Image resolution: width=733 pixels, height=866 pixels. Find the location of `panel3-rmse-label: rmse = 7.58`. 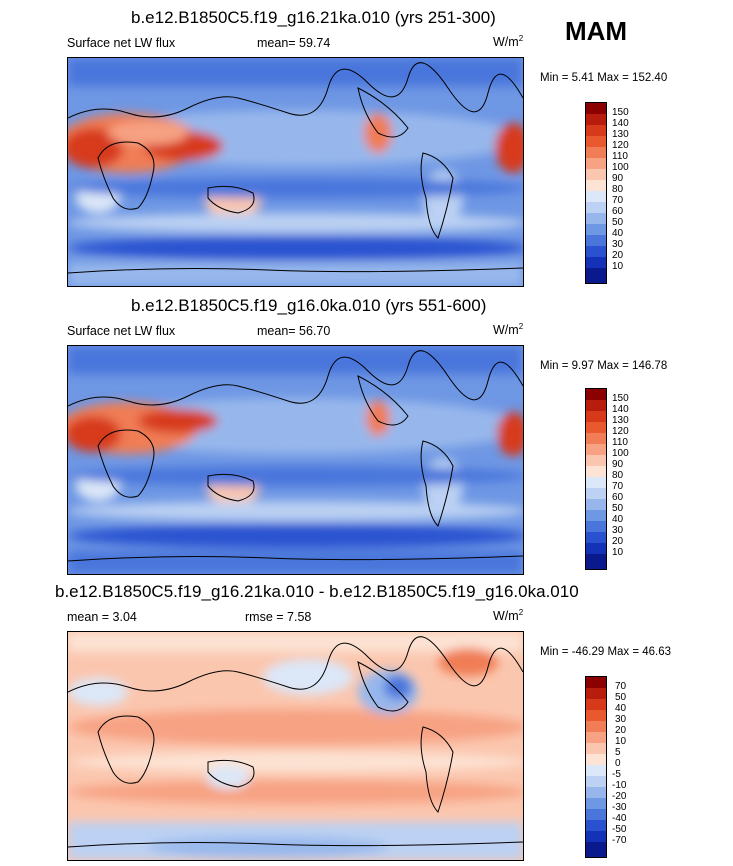

panel3-rmse-label: rmse = 7.58 is located at coordinates (278, 617).